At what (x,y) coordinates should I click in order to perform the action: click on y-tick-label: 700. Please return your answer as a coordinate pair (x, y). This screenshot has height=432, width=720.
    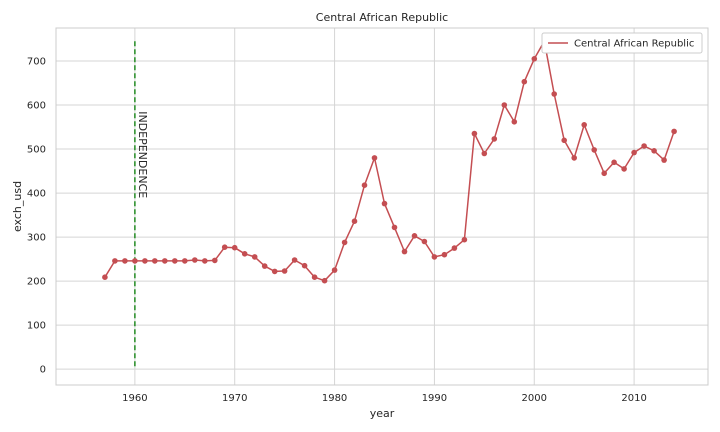
    Looking at the image, I should click on (36, 62).